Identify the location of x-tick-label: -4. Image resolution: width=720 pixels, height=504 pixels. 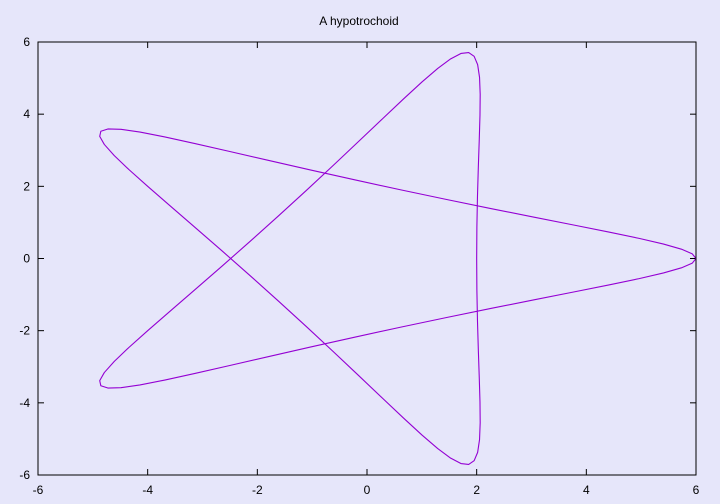
(147, 490).